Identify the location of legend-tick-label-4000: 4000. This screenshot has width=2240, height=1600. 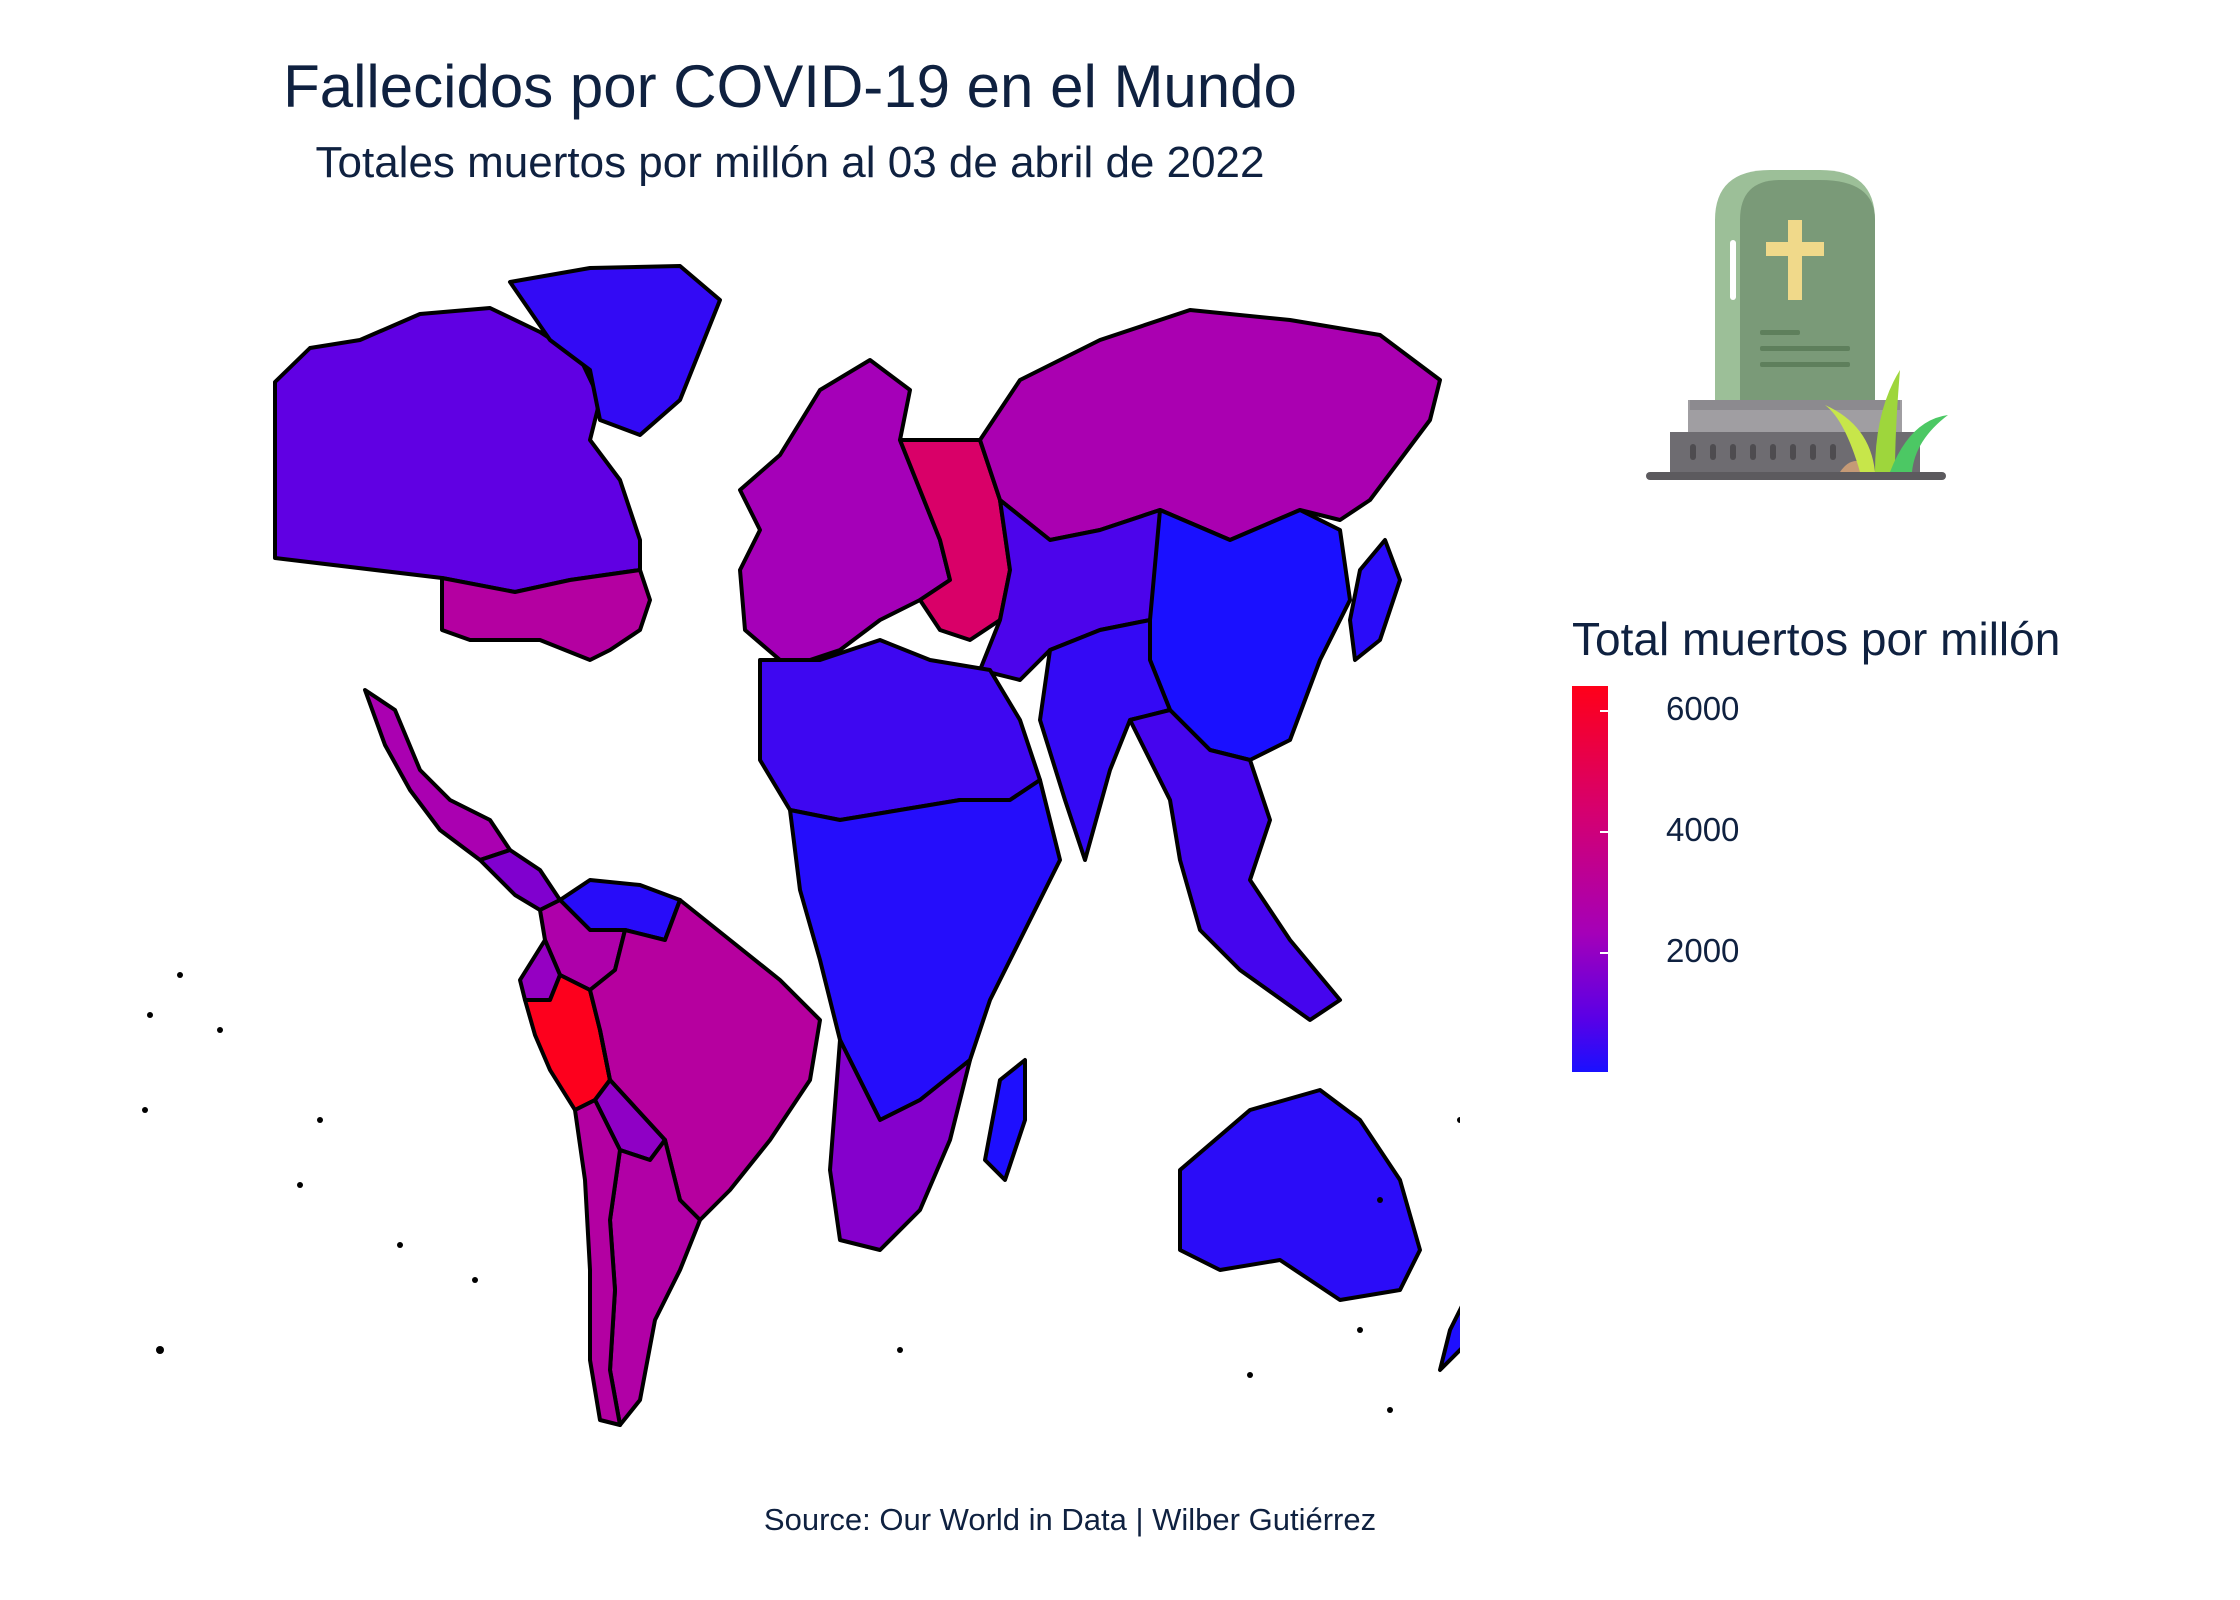
(1703, 829).